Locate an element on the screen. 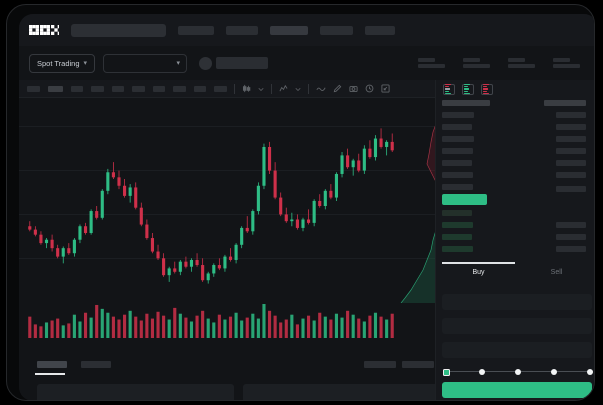 The image size is (603, 405). chart-toolbar is located at coordinates (227, 89).